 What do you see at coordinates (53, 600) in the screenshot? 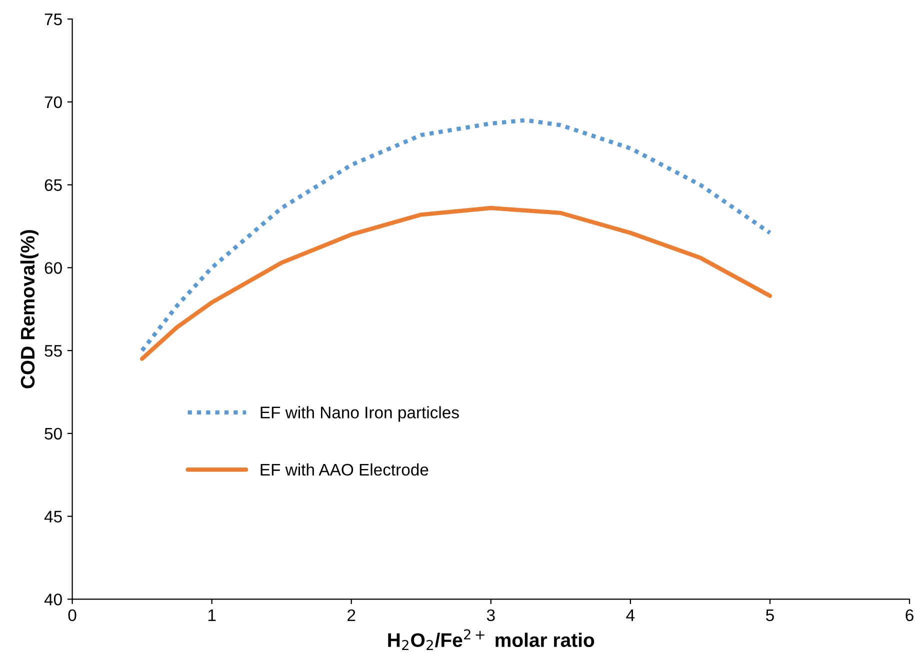
I see `y-tick-label: 40` at bounding box center [53, 600].